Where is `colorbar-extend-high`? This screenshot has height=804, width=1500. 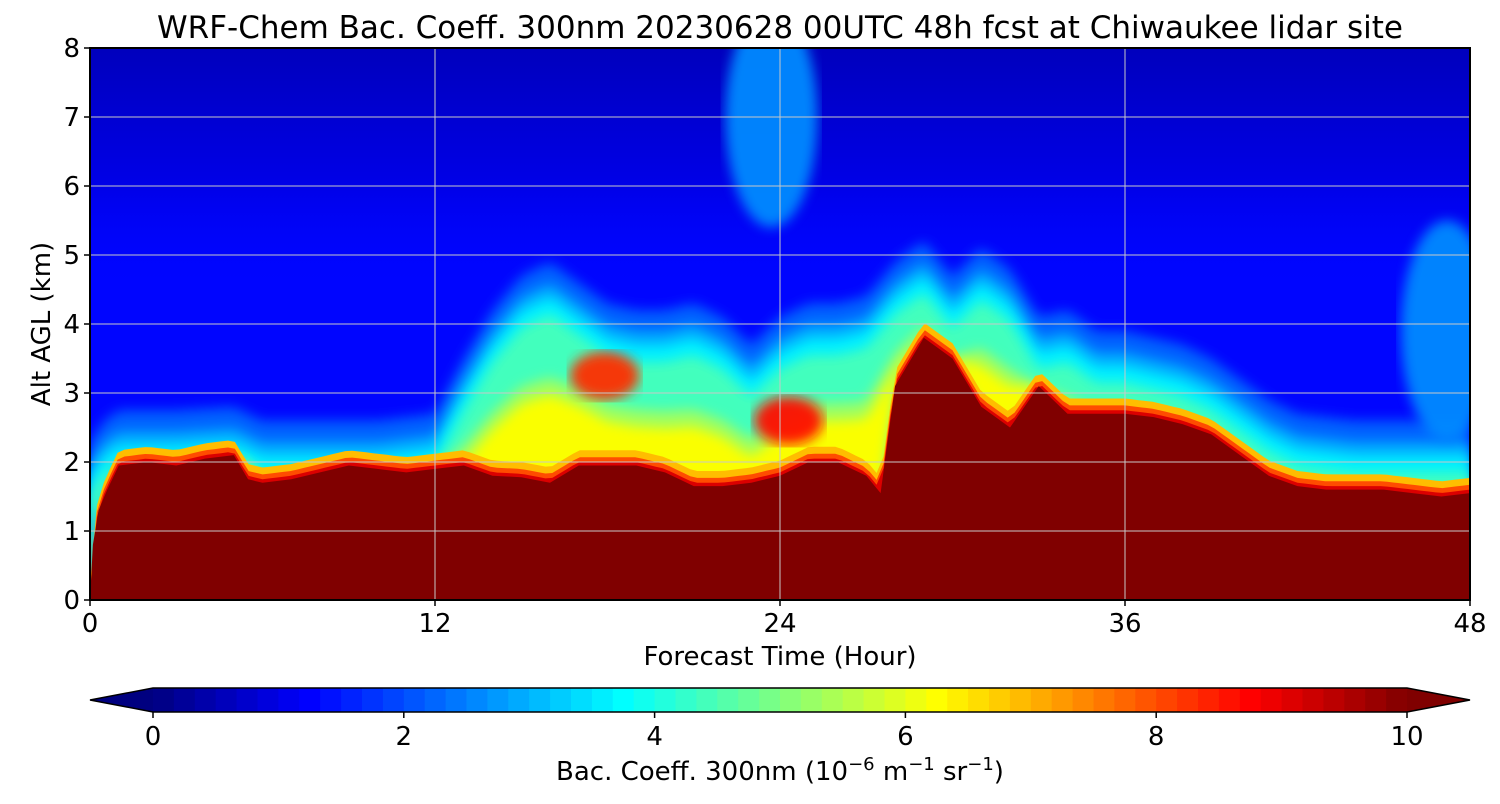
colorbar-extend-high is located at coordinates (1438, 700).